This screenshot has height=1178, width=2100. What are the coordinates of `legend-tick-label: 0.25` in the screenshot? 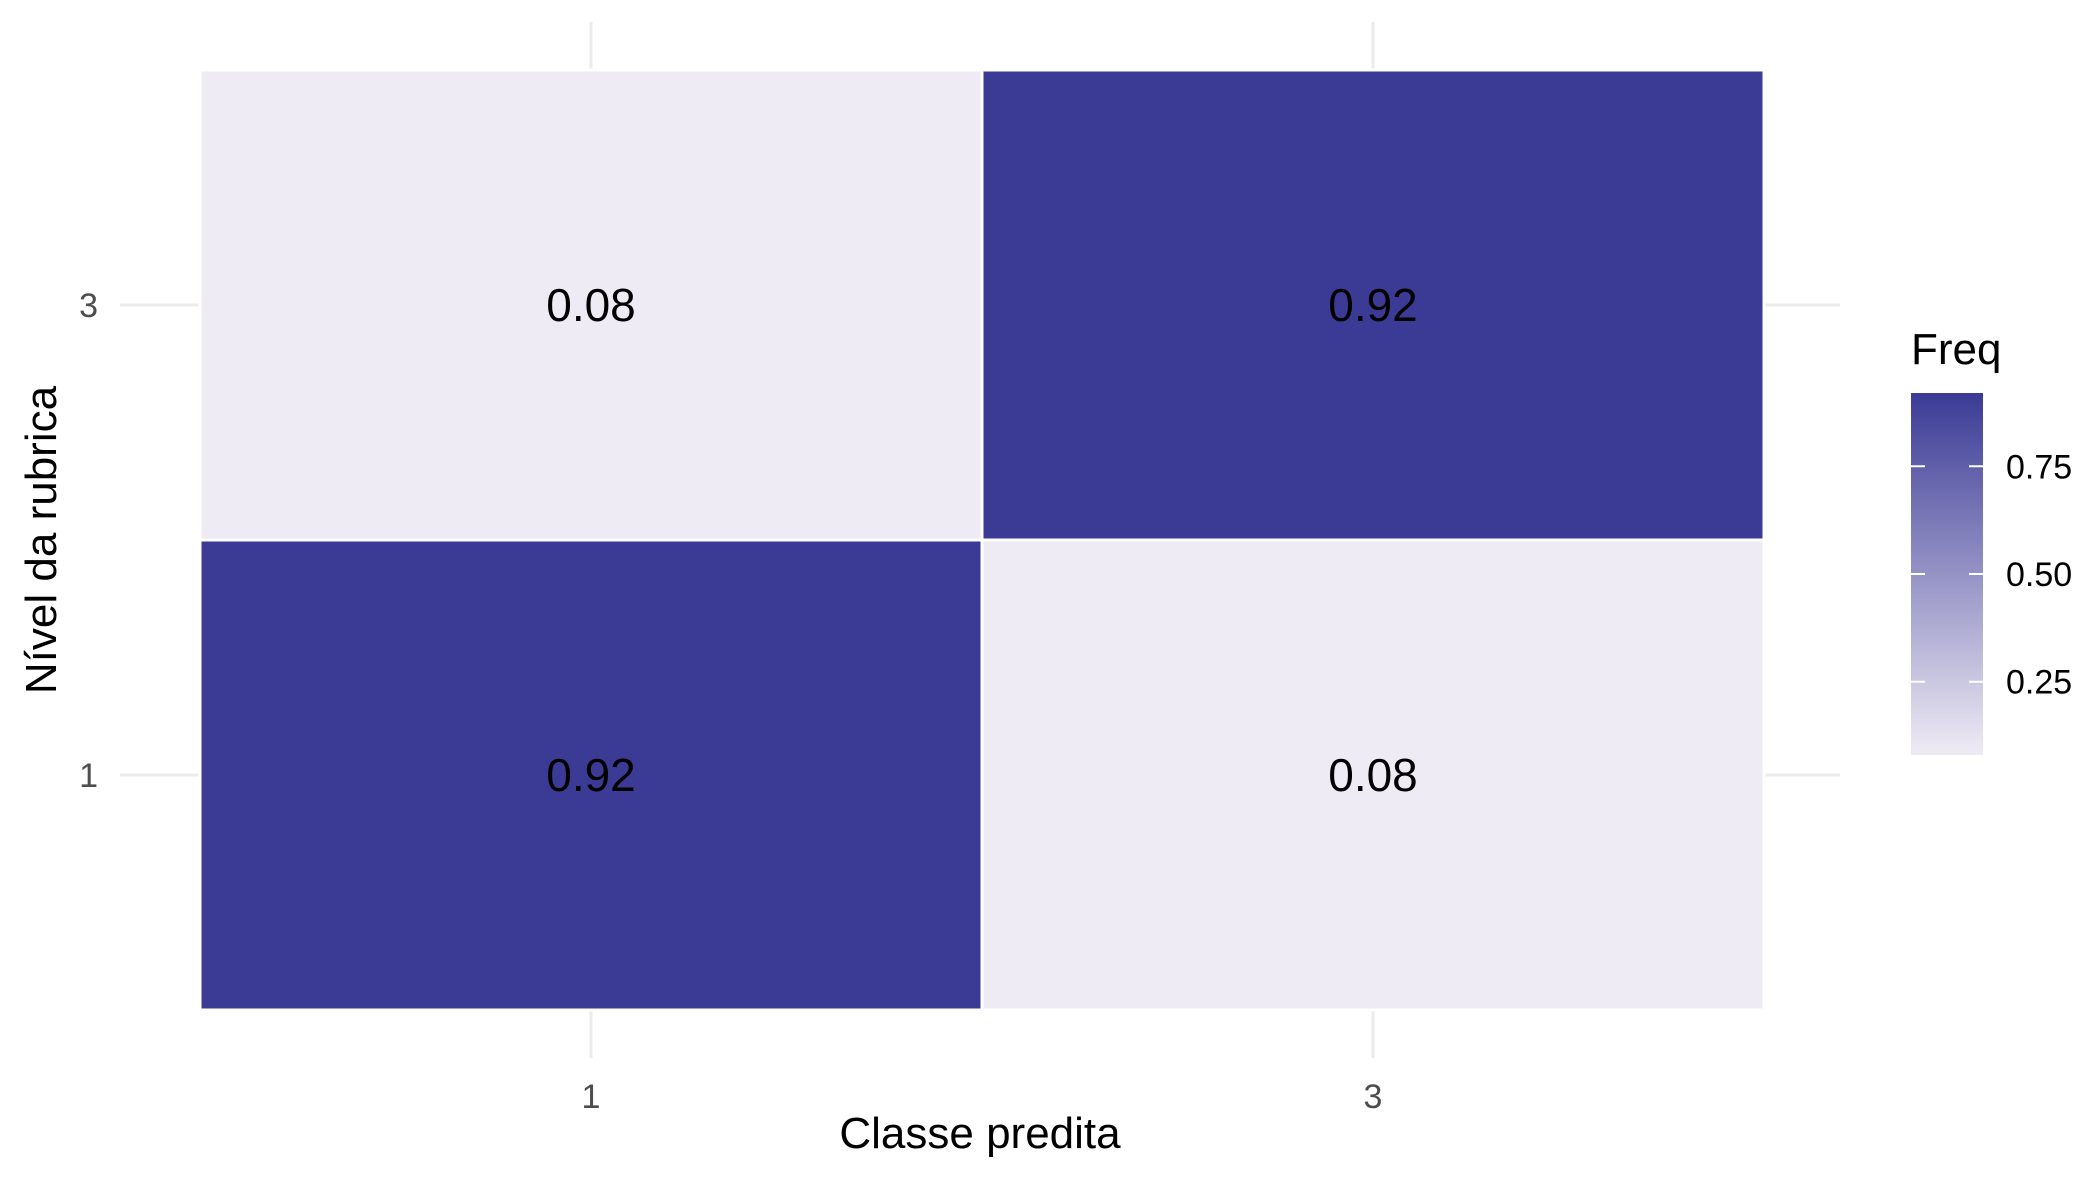 It's located at (2039, 683).